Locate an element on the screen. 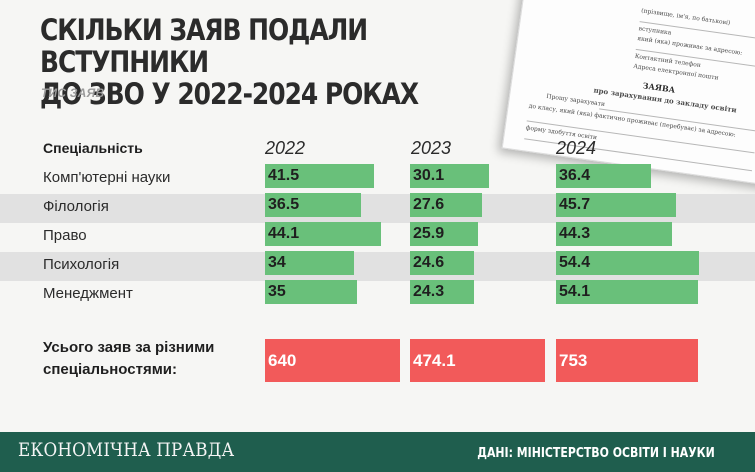  category-label: Менеджмент is located at coordinates (88, 293).